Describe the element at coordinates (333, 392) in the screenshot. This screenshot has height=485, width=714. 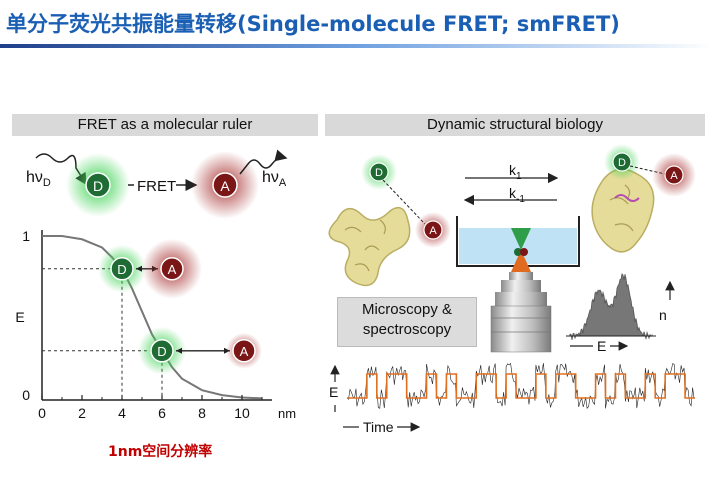
I see `trace-y-label: E` at that location.